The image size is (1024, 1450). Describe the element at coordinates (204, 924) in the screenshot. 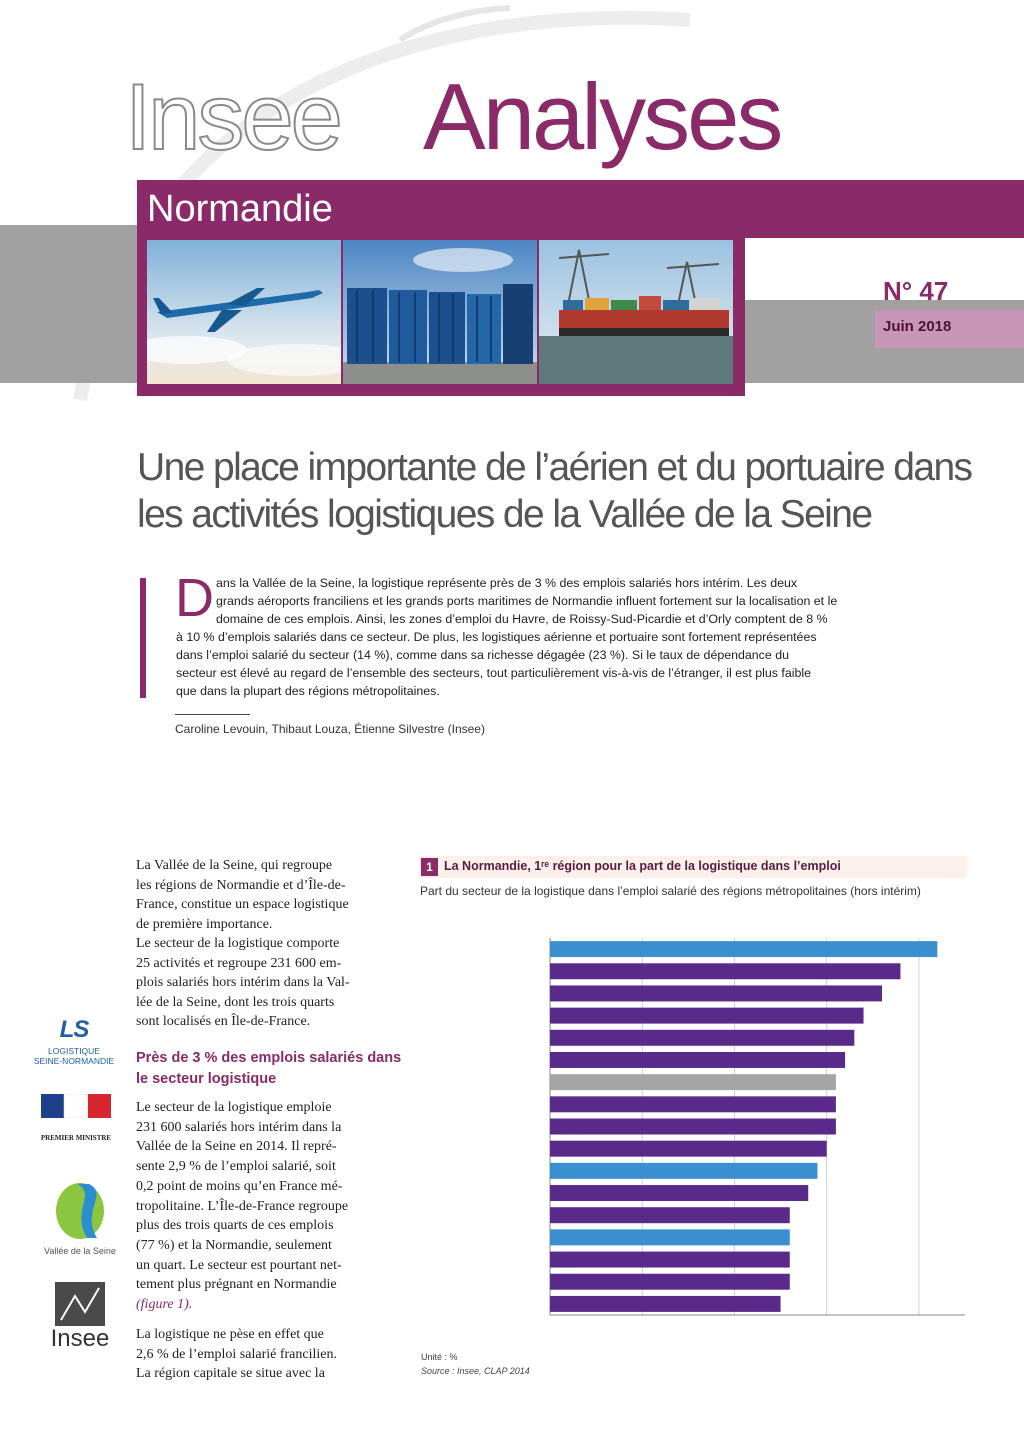

I see `body-line: de première importance.` at that location.